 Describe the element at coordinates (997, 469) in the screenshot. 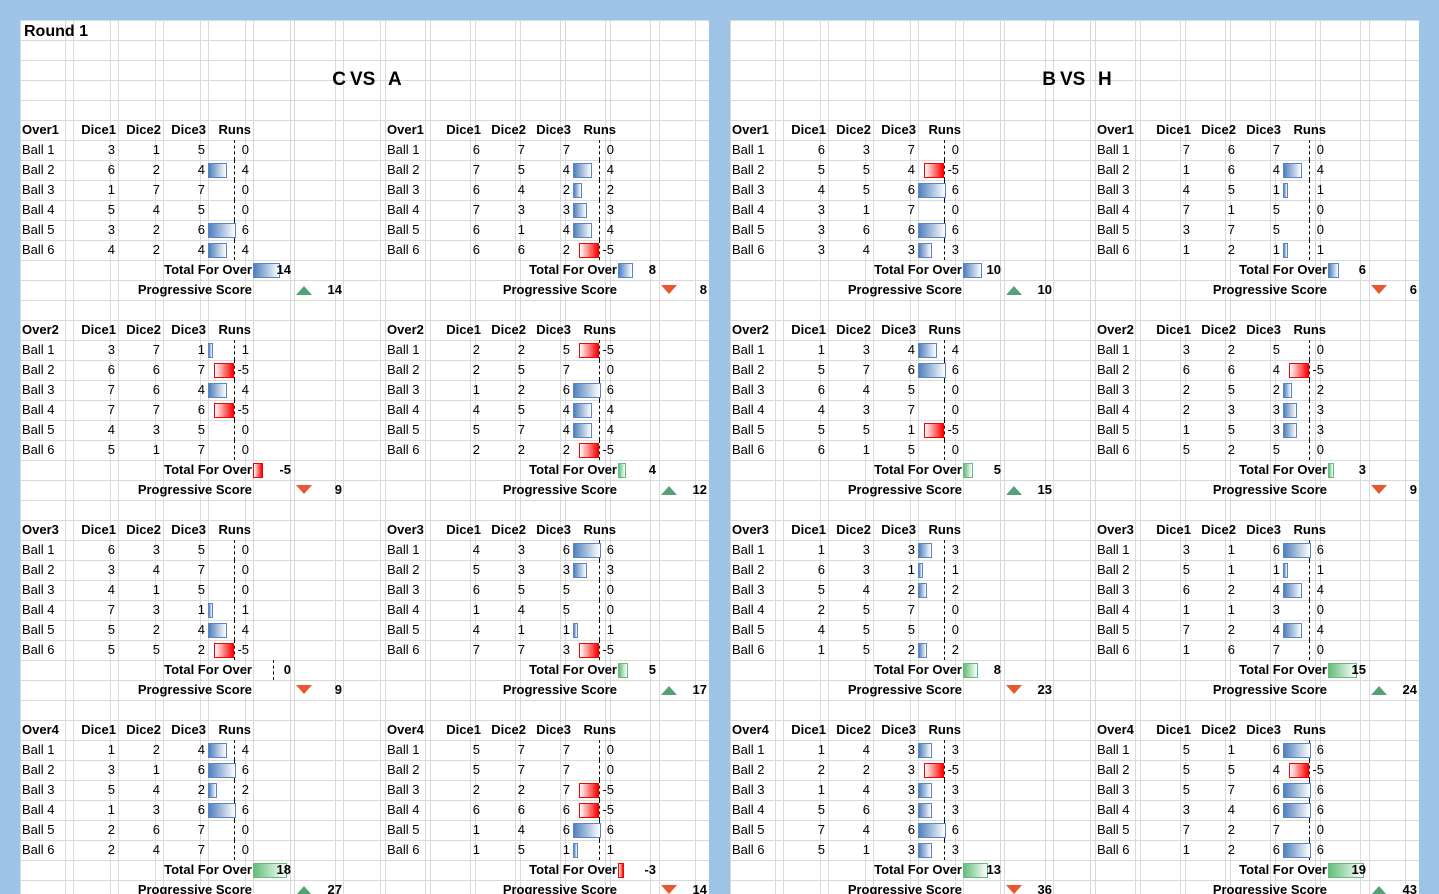

I see `total-value: 5` at that location.